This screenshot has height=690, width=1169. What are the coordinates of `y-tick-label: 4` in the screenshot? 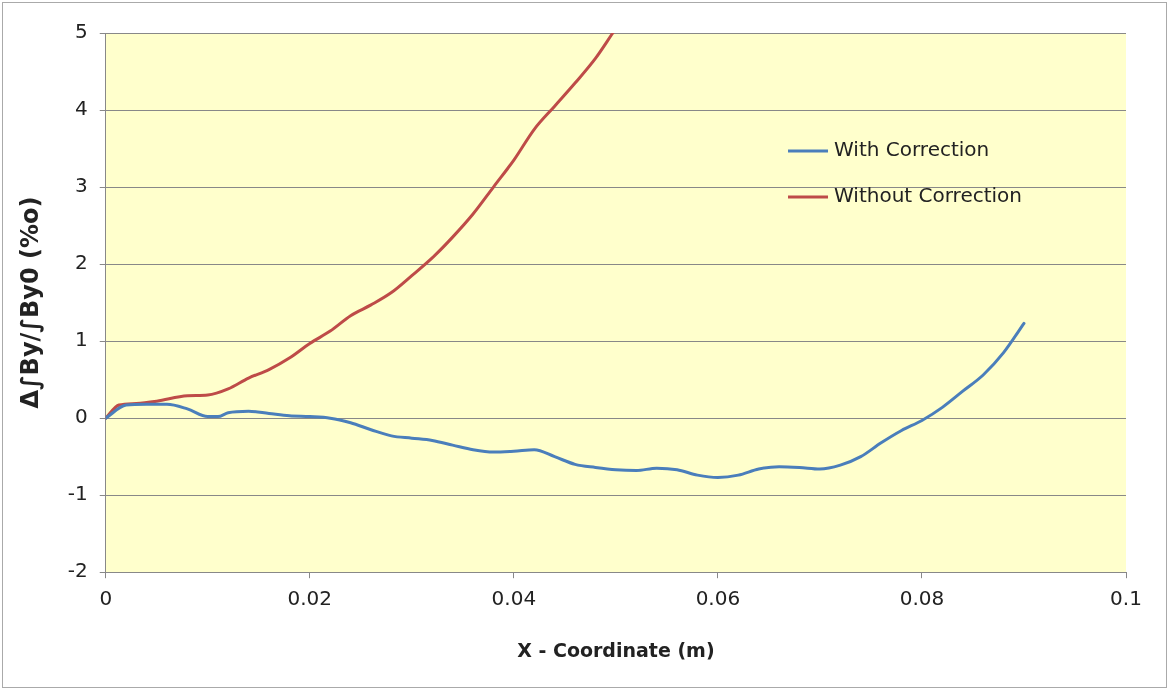 It's located at (81, 108).